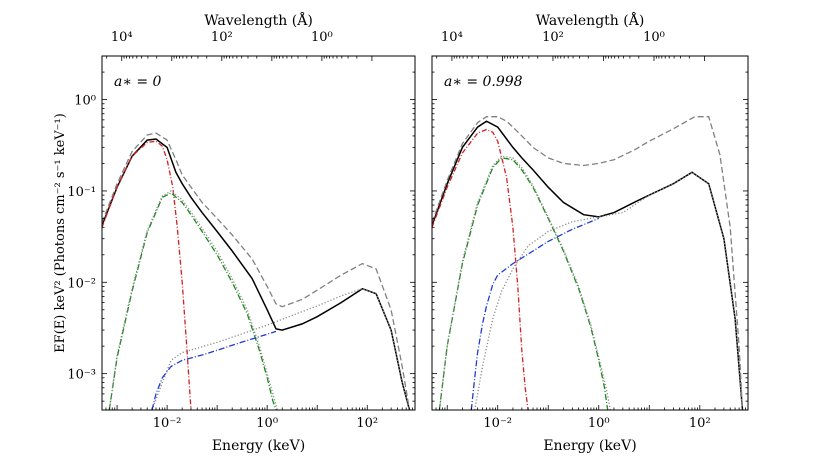 The width and height of the screenshot is (830, 461). I want to click on y-tick-label: 10⁻², so click(81, 283).